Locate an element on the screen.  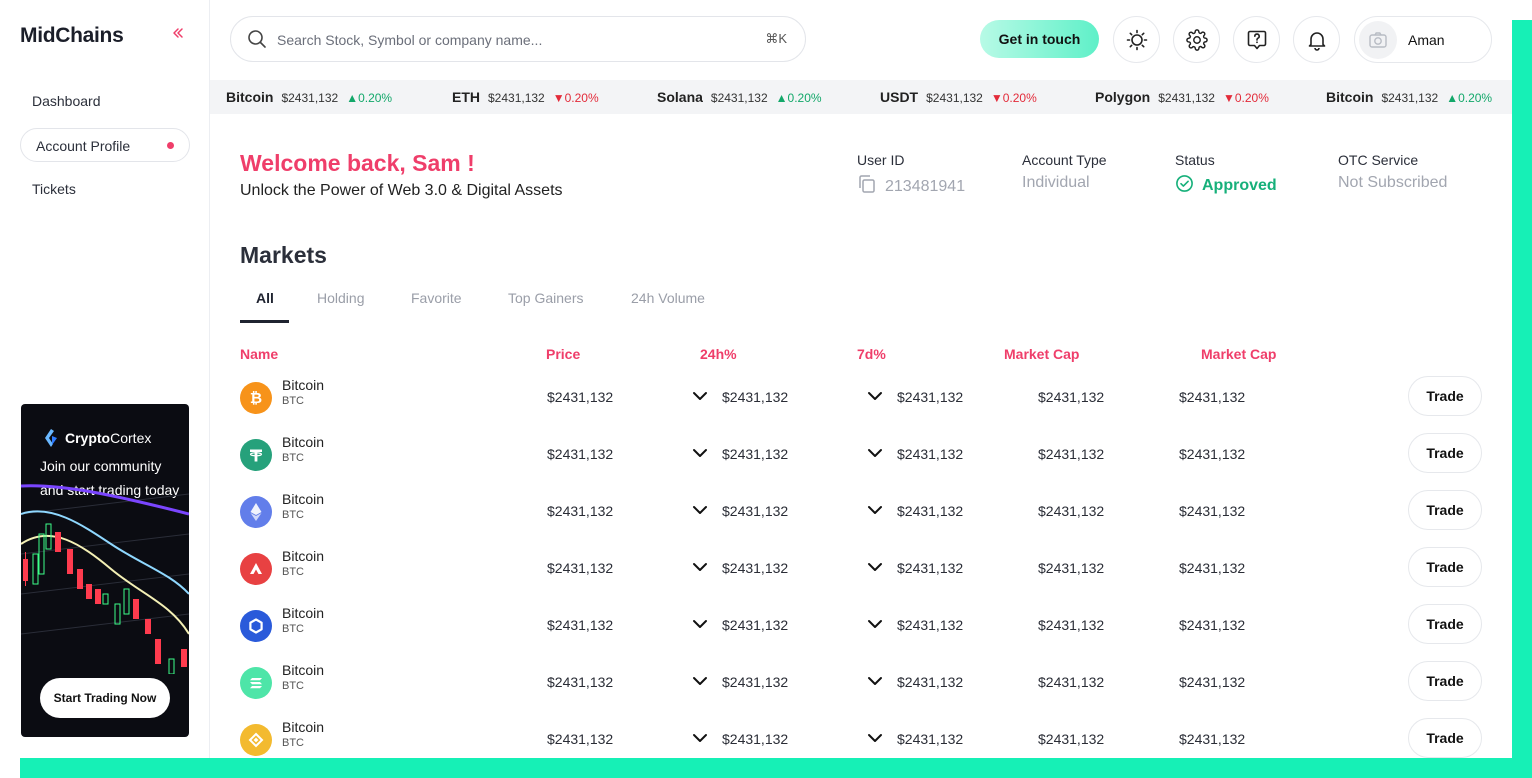
gear-icon is located at coordinates (1196, 39).